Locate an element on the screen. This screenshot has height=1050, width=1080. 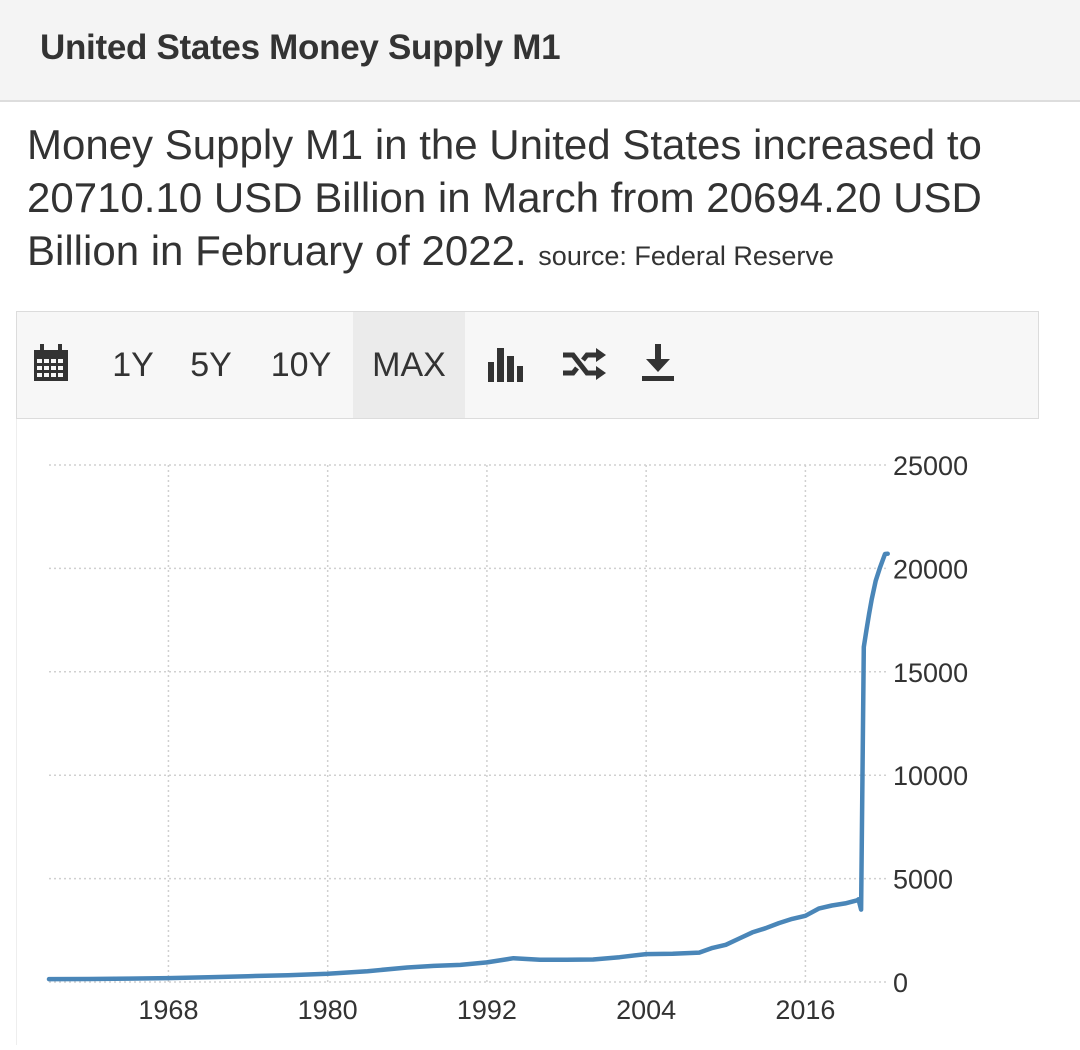
x-tick-label: 1968 is located at coordinates (168, 1010).